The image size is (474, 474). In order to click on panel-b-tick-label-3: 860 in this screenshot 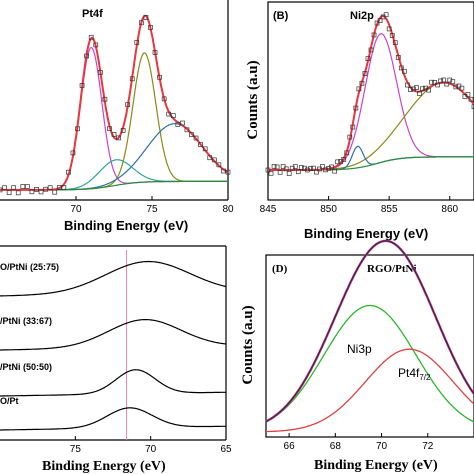, I will do `click(449, 209)`.